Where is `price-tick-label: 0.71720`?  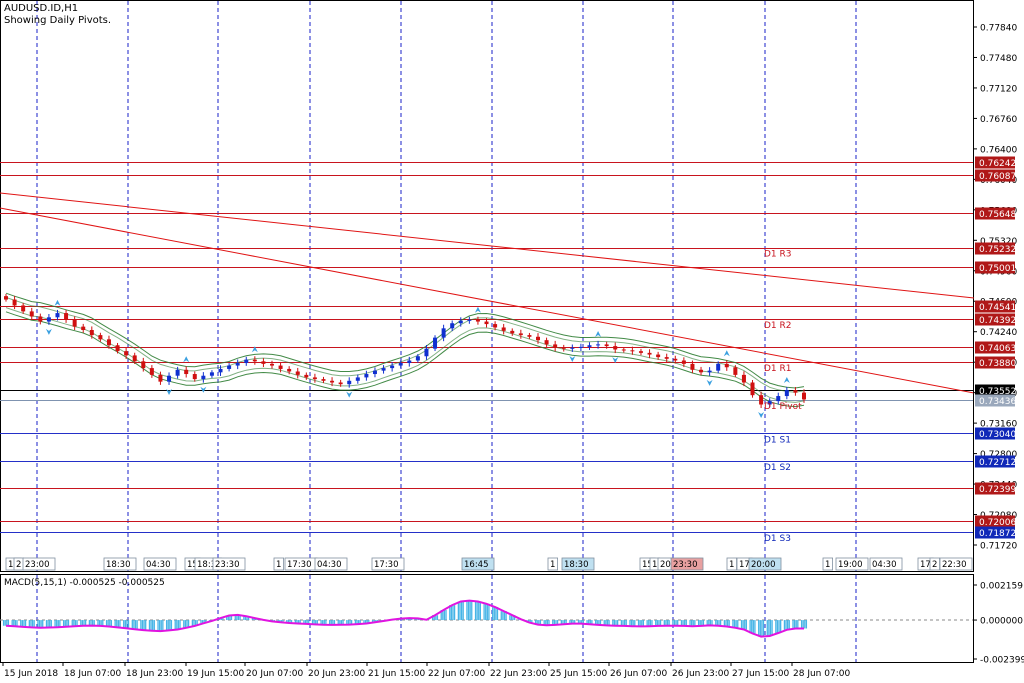
price-tick-label: 0.71720 is located at coordinates (998, 547).